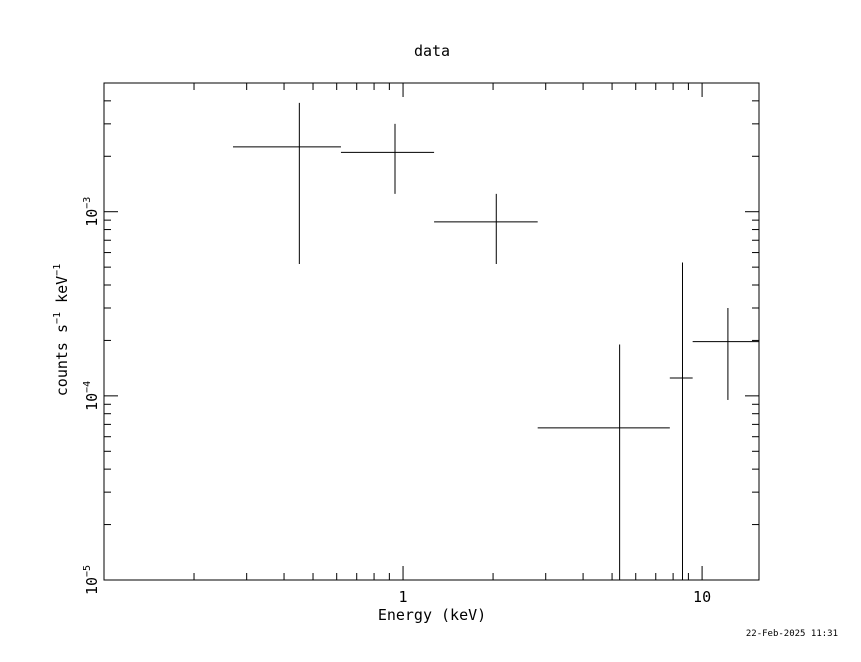 The height and width of the screenshot is (662, 861). I want to click on x-tick-label: 10, so click(702, 597).